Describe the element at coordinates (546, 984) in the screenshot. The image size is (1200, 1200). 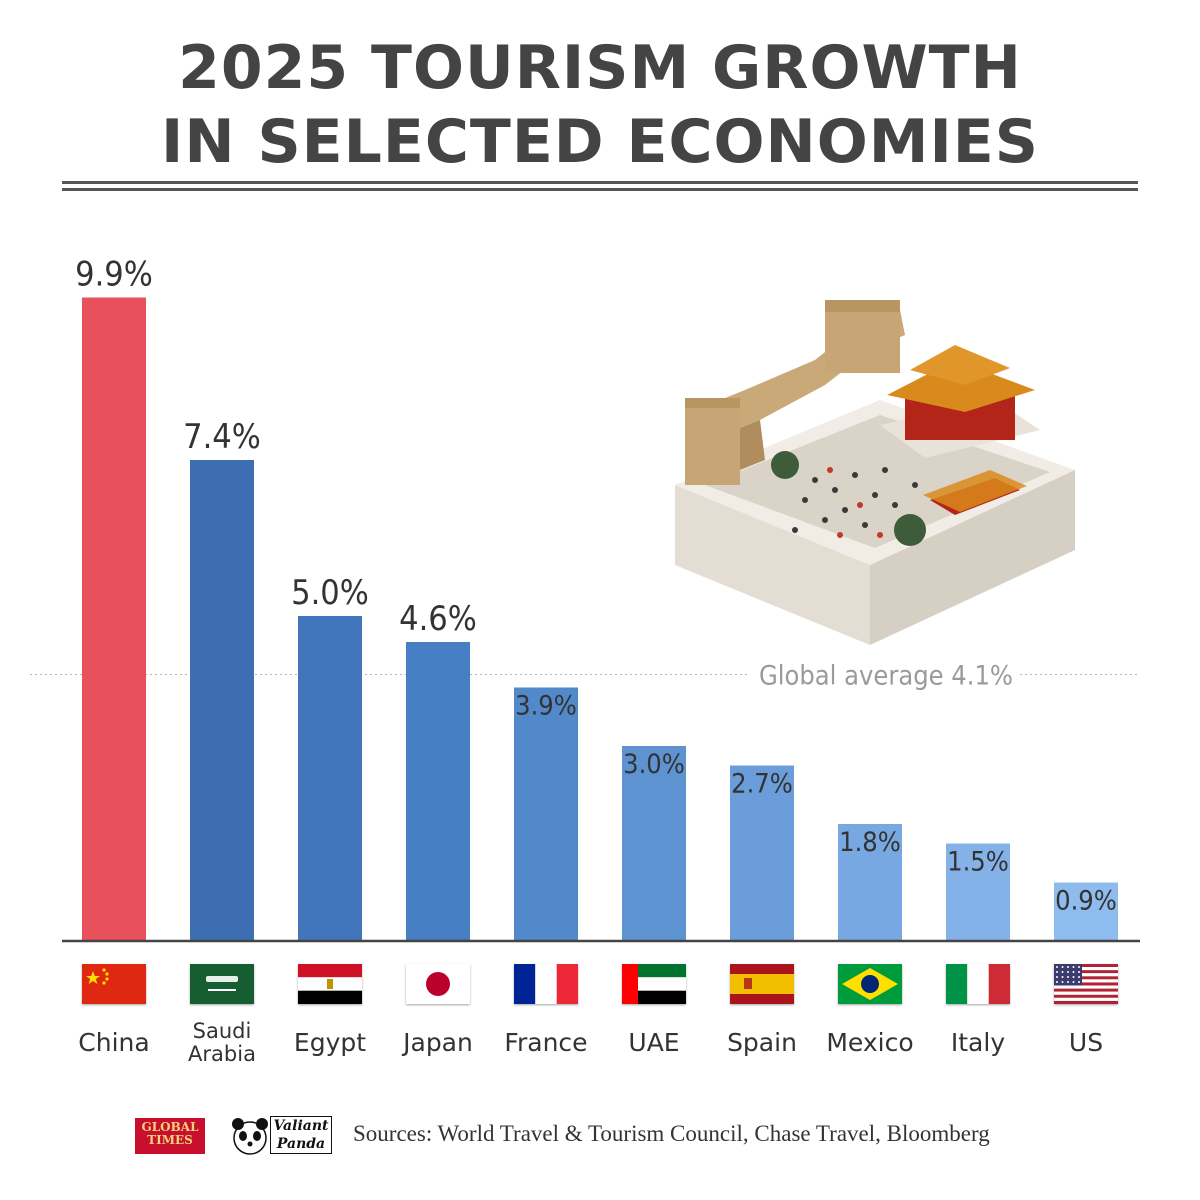
I see `france-flag-icon` at that location.